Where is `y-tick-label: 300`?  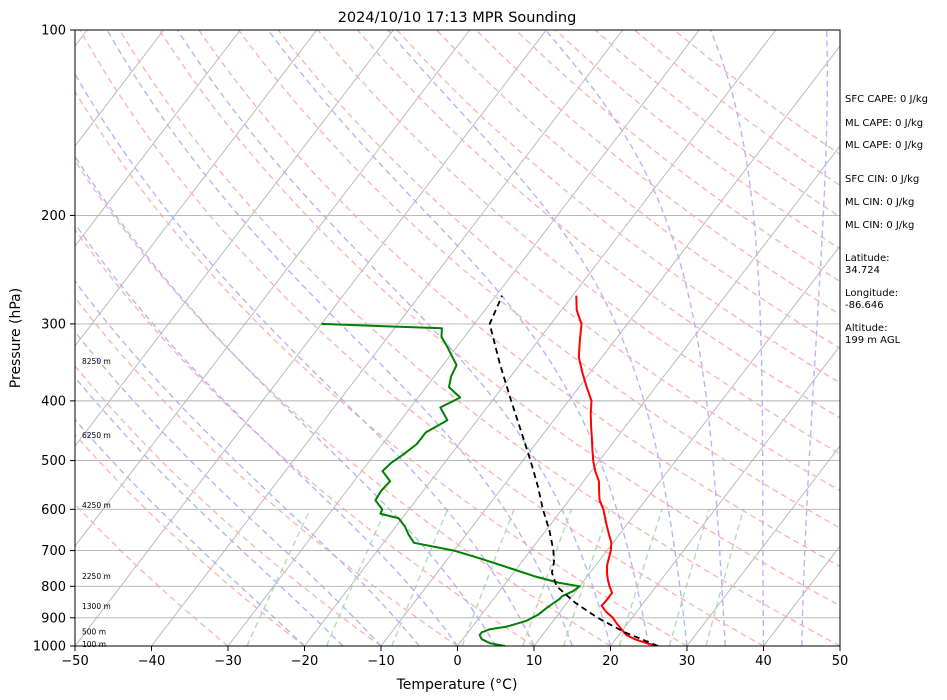 y-tick-label: 300 is located at coordinates (53, 324).